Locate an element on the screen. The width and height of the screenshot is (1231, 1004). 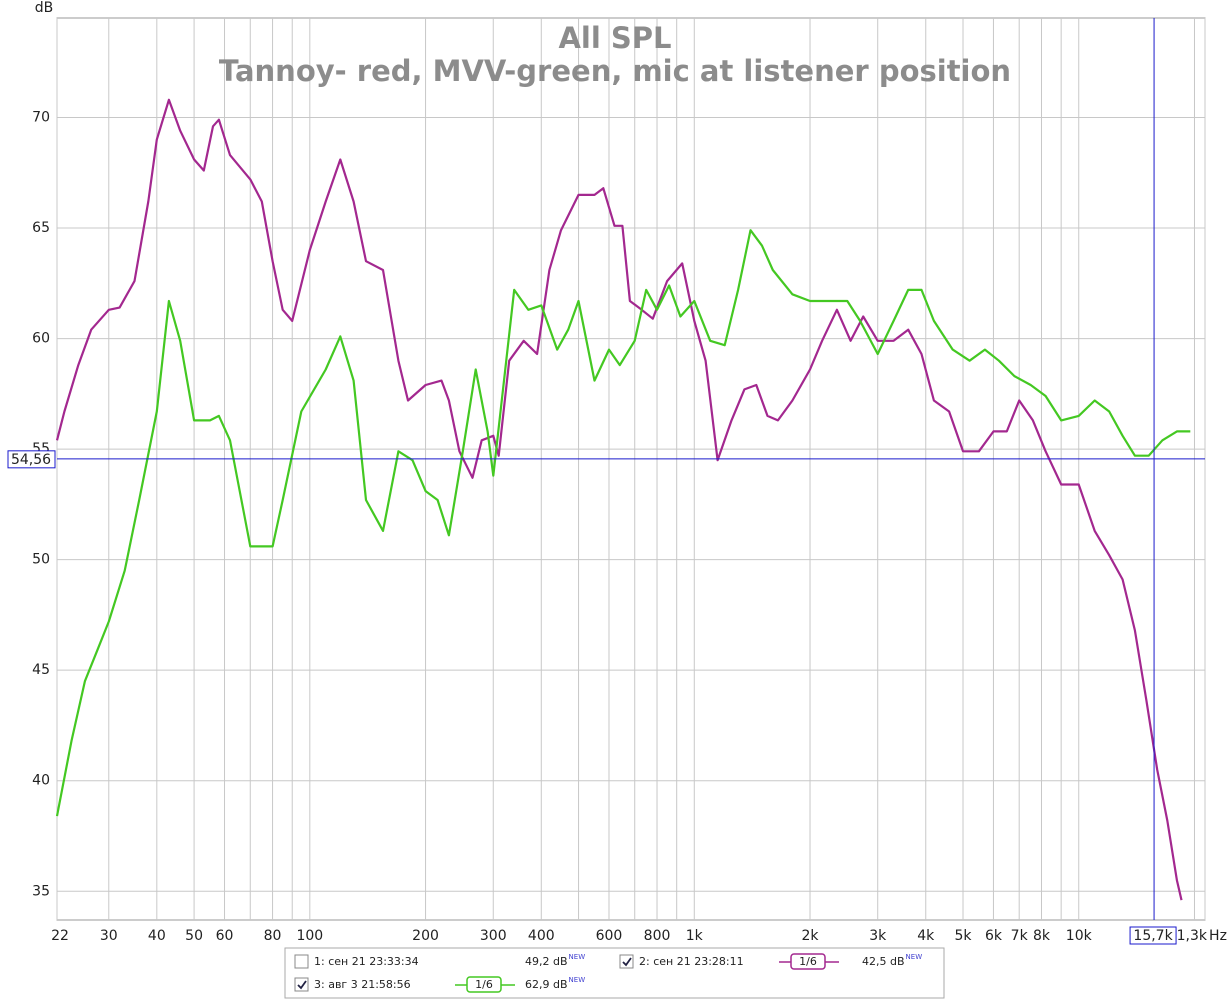
cursor-x-label: 15,7k is located at coordinates (1153, 936).